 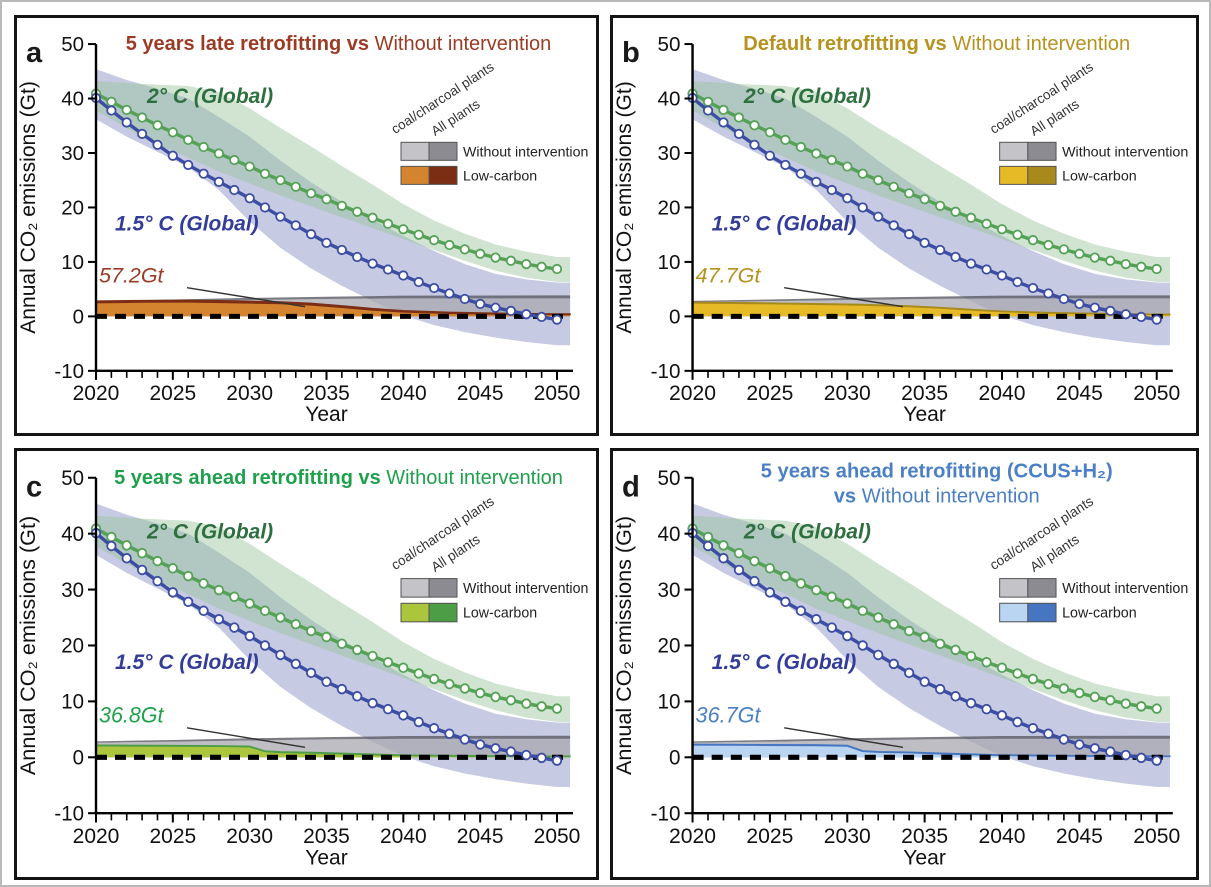 What do you see at coordinates (784, 224) in the screenshot?
I see `series-label-1p5c: 1.5° C (Global)` at bounding box center [784, 224].